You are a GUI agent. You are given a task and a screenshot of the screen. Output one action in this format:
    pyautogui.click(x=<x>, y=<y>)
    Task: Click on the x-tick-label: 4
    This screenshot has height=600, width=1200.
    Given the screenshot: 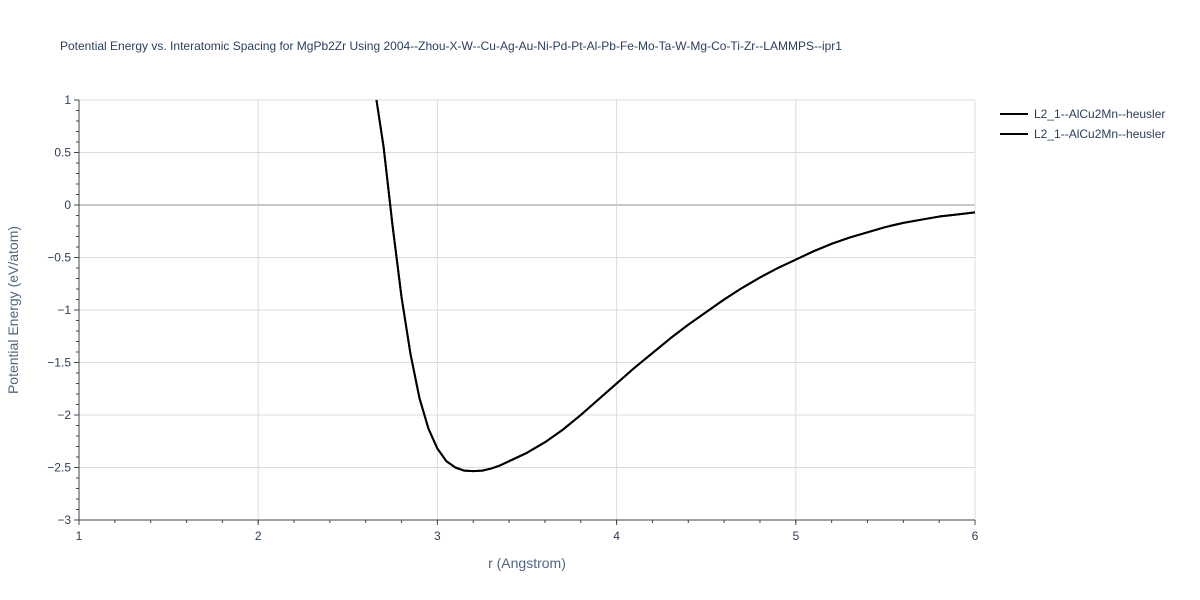 What is the action you would take?
    pyautogui.click(x=616, y=536)
    